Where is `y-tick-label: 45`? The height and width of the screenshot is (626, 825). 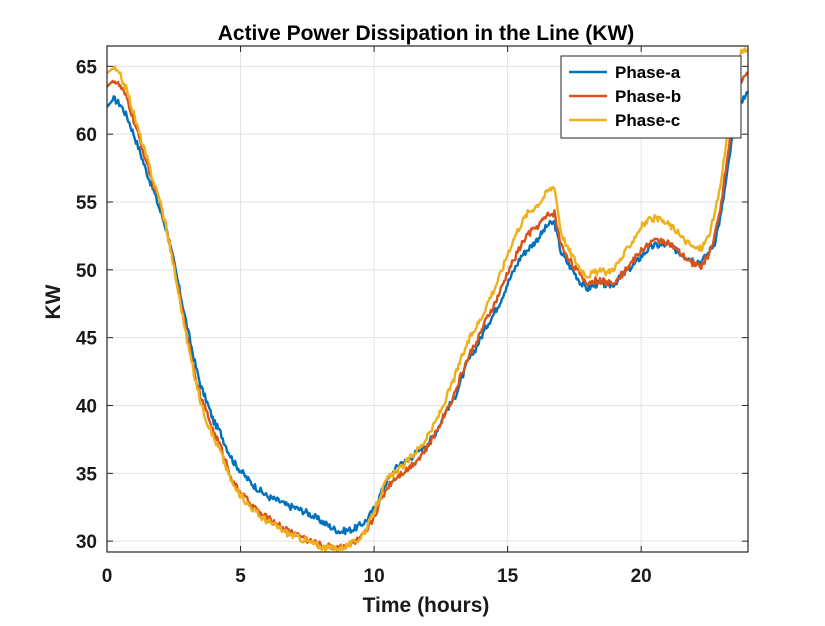
y-tick-label: 45 is located at coordinates (87, 339).